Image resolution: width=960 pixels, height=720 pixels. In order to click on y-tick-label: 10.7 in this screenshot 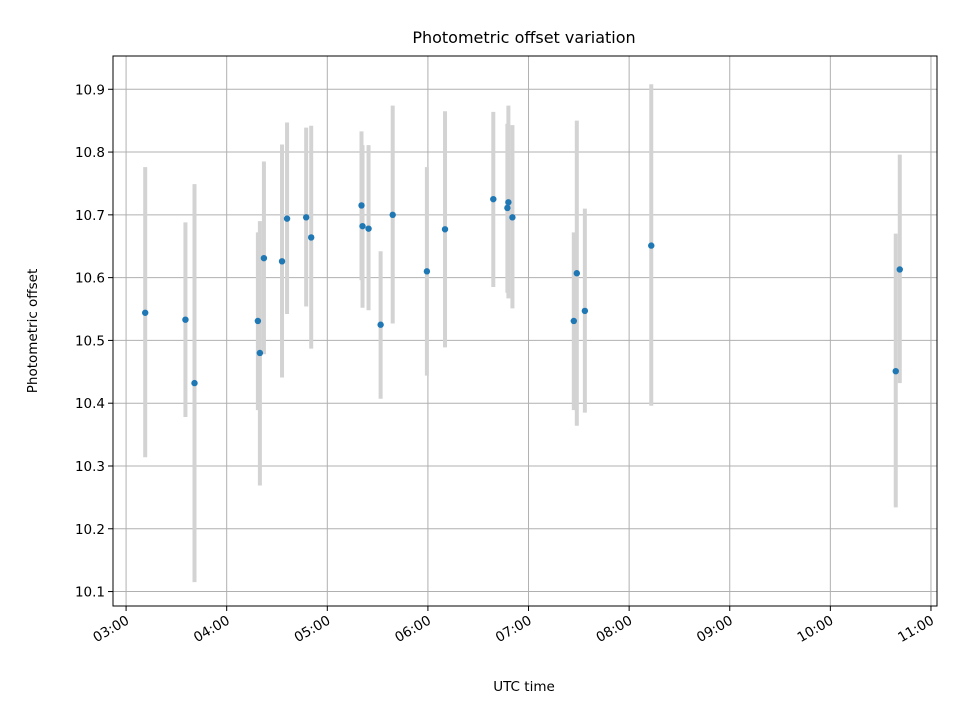, I will do `click(90, 216)`.